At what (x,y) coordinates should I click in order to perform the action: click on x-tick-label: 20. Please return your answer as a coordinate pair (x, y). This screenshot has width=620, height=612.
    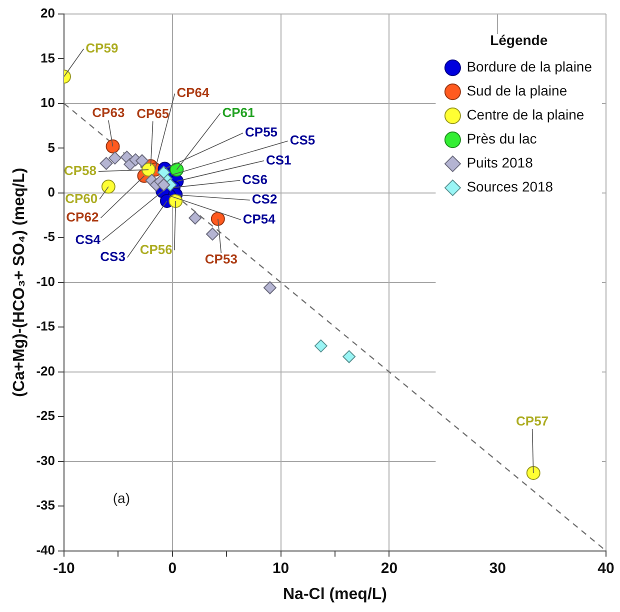
    Looking at the image, I should click on (389, 568).